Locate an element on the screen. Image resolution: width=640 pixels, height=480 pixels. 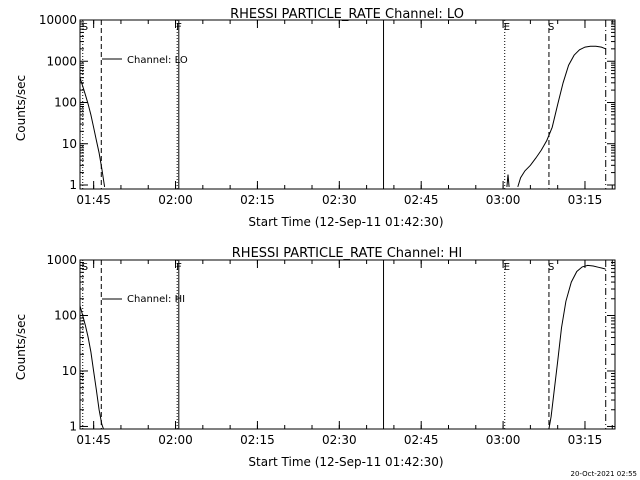
legend-entry: Channel: LO is located at coordinates (157, 60).